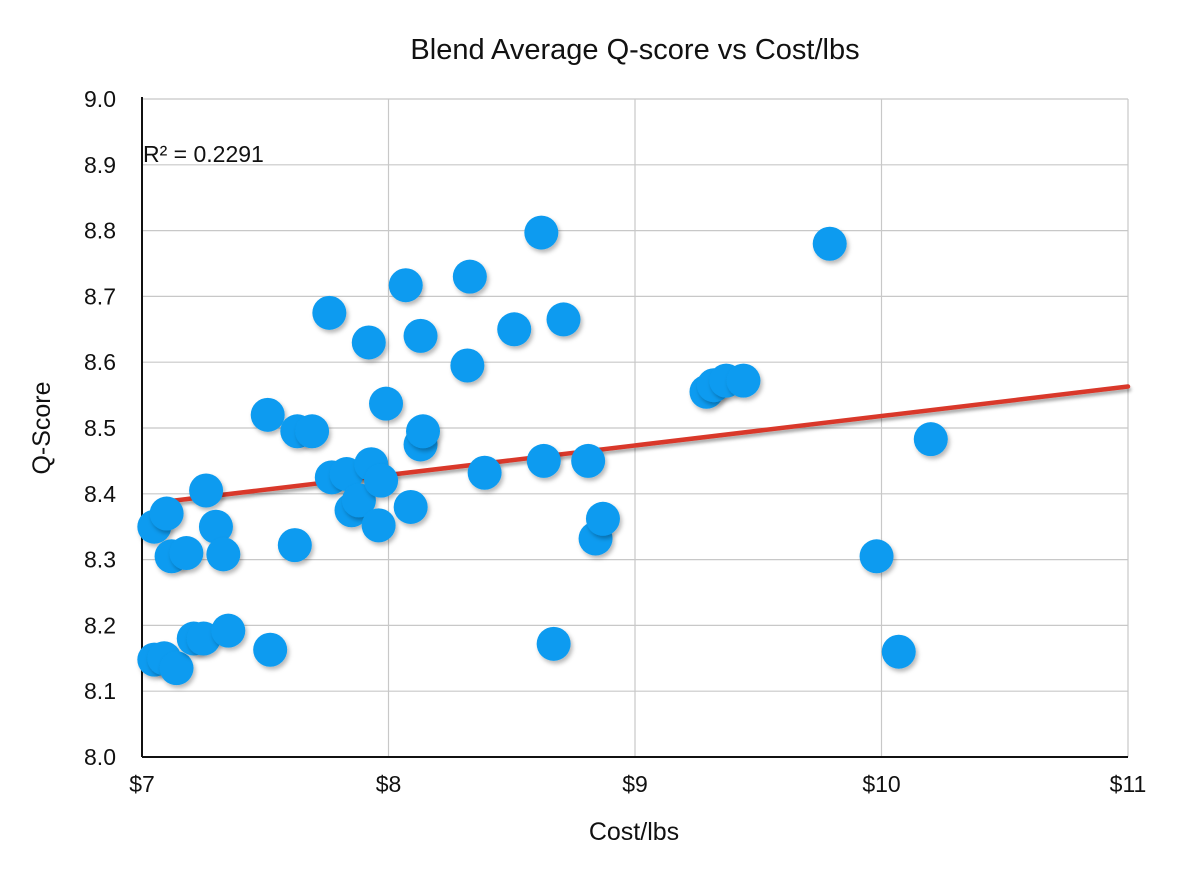 The image size is (1188, 874). What do you see at coordinates (100, 362) in the screenshot?
I see `y-tick-label: 8.6` at bounding box center [100, 362].